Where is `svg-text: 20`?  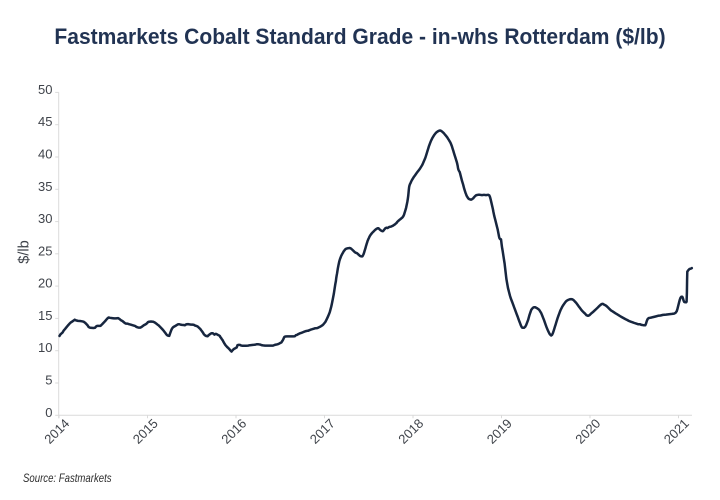 svg-text: 20 is located at coordinates (45, 283).